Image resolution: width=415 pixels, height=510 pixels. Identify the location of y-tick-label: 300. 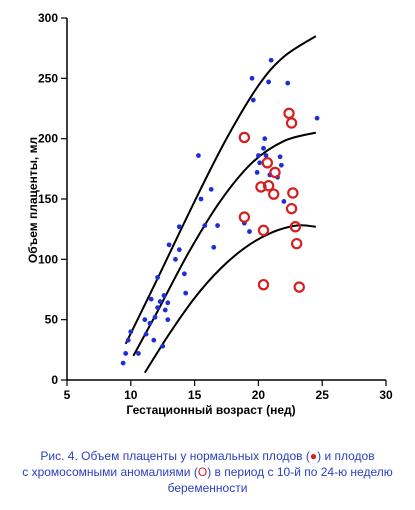
(48, 18).